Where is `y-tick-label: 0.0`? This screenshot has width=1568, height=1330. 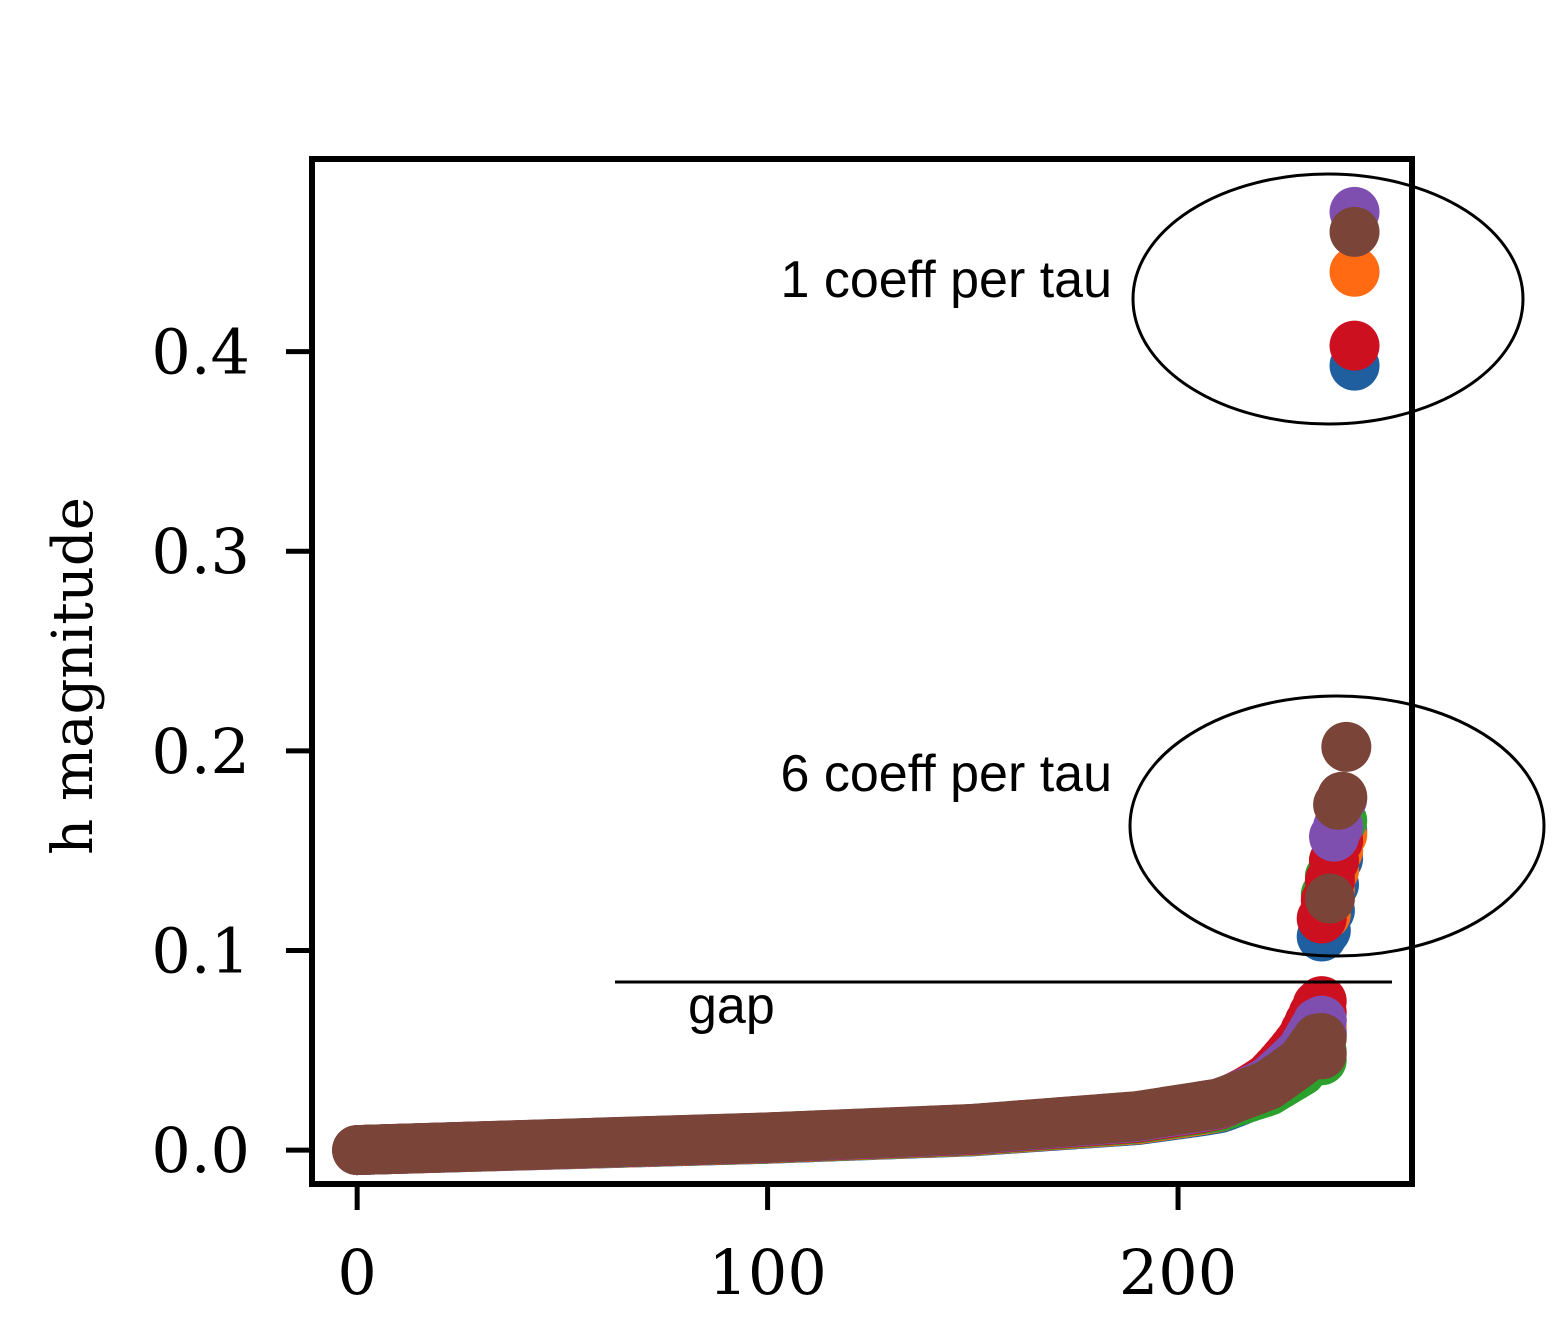
y-tick-label: 0.0 is located at coordinates (200, 1150).